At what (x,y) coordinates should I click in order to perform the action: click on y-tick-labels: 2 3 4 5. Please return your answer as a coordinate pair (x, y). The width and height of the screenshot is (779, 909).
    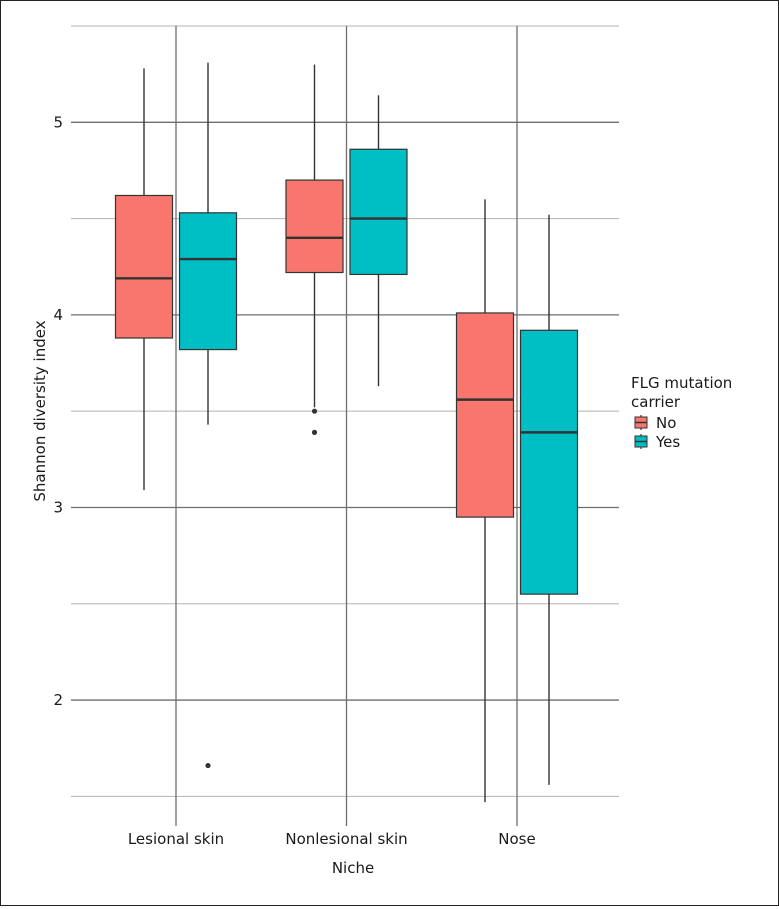
    Looking at the image, I should click on (58, 411).